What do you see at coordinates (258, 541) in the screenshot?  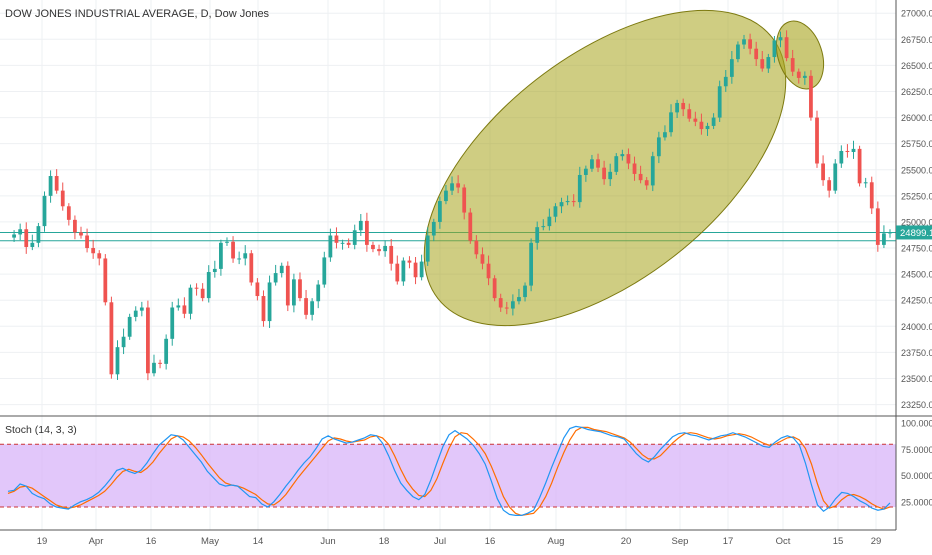 I see `time-tick-label: 14` at bounding box center [258, 541].